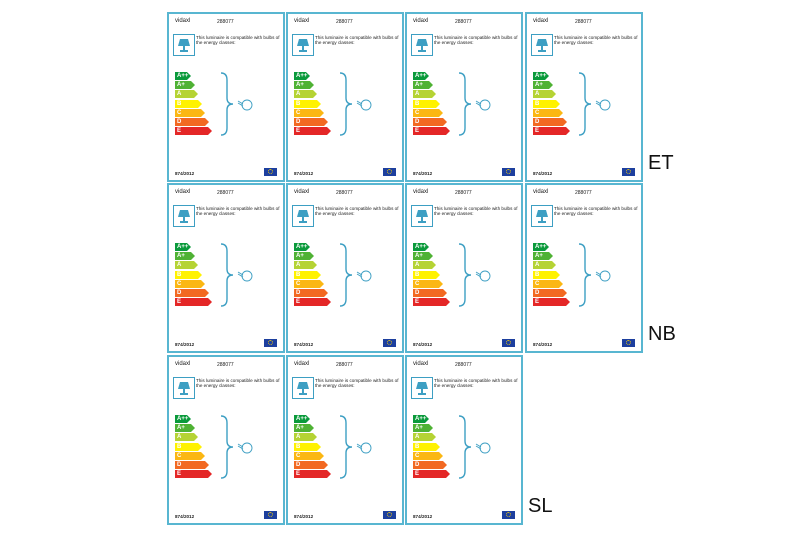 This screenshot has width=800, height=533. I want to click on table-lamp-icon, so click(422, 216).